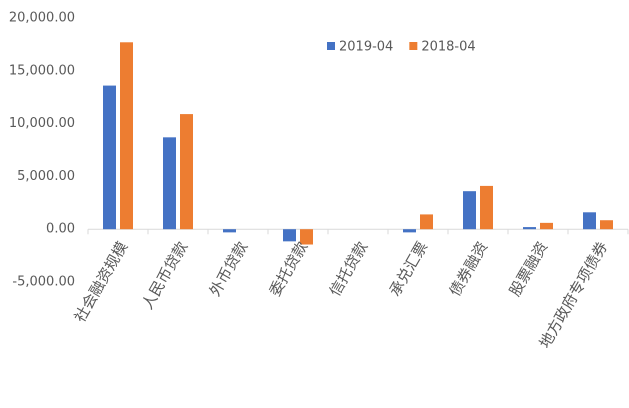  Describe the element at coordinates (42, 18) in the screenshot. I see `y-tick-label: 20,000.00` at that location.